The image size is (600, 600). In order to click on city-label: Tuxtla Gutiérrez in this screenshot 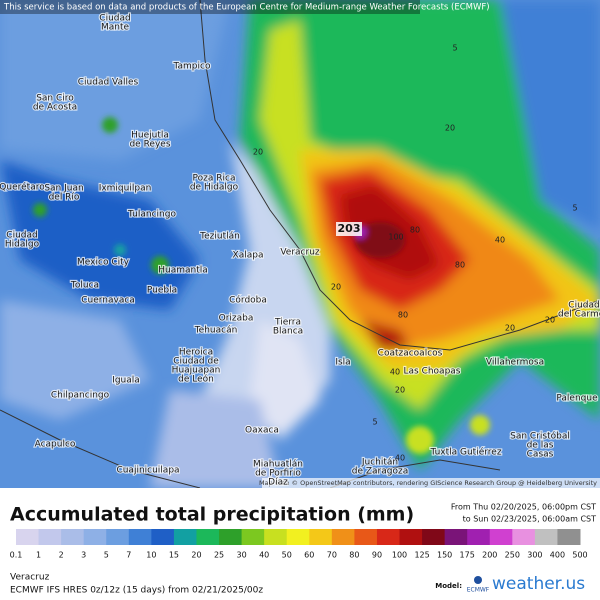, I will do `click(465, 452)`.